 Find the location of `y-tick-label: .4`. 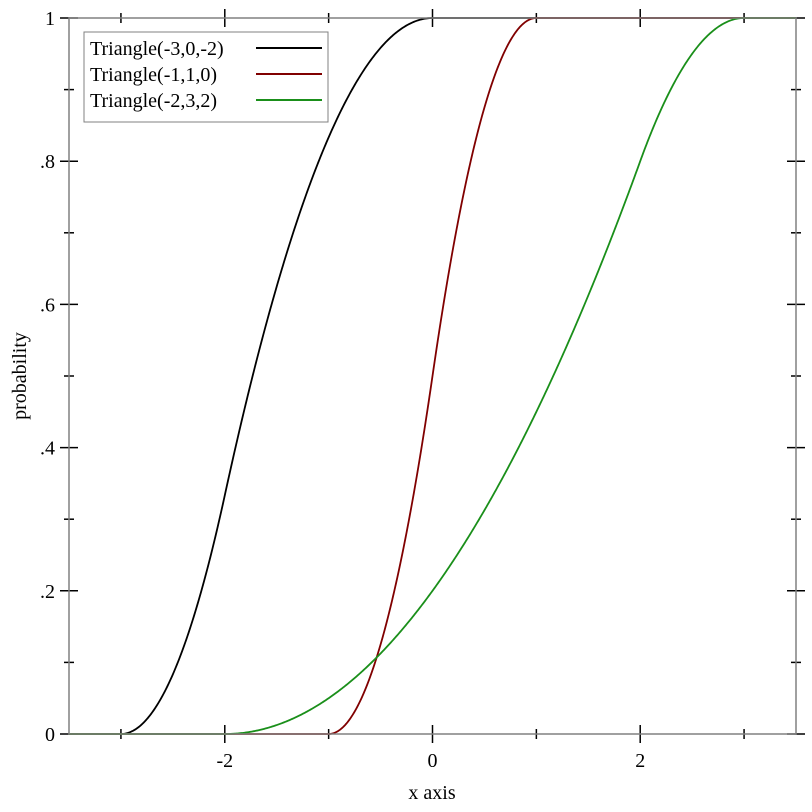

y-tick-label: .4 is located at coordinates (47, 449).